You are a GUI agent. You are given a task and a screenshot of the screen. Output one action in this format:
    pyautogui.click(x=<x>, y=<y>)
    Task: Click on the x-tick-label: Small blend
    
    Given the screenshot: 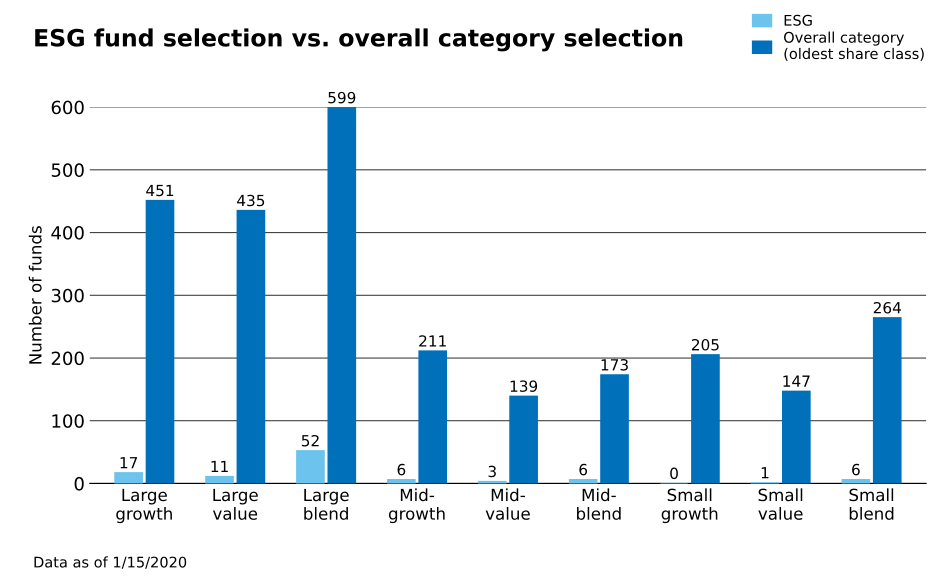 What is the action you would take?
    pyautogui.click(x=872, y=504)
    